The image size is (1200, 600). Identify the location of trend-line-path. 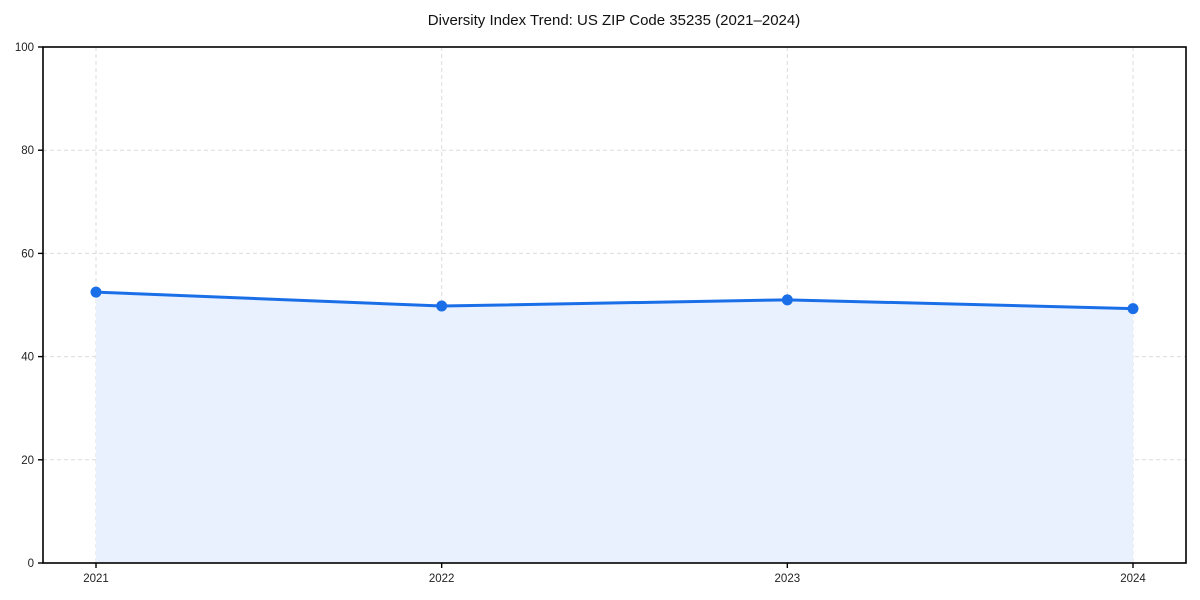
(614, 300).